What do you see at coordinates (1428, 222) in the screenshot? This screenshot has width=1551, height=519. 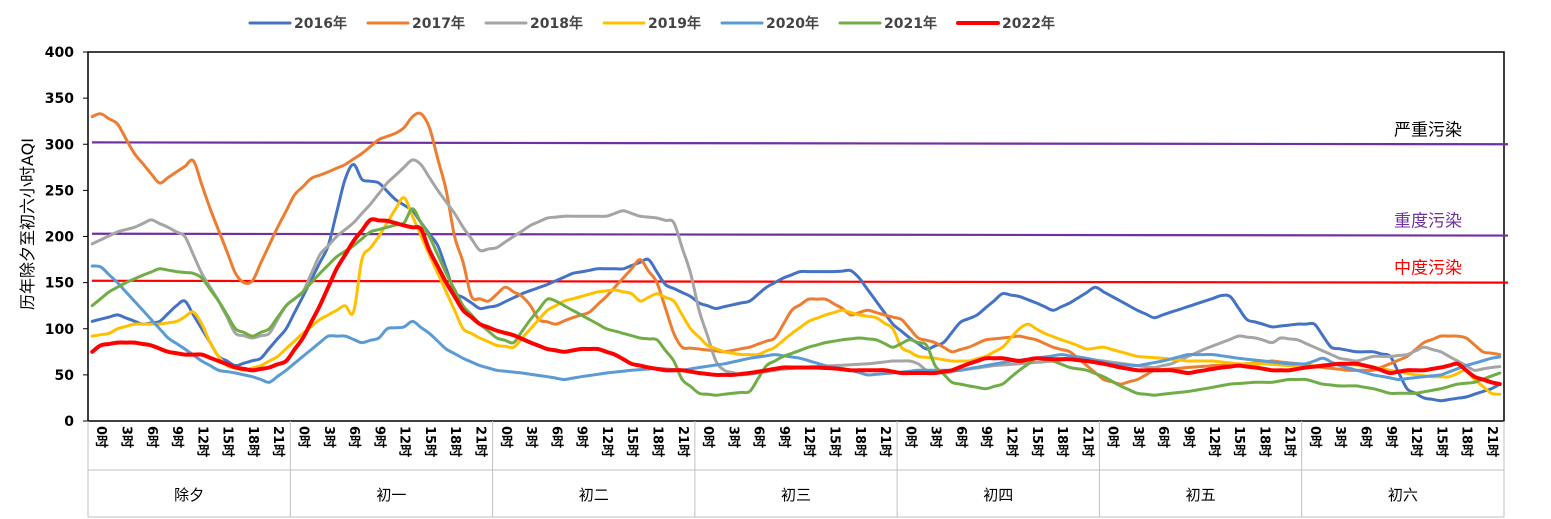 I see `reference-line-label: 重度污染` at bounding box center [1428, 222].